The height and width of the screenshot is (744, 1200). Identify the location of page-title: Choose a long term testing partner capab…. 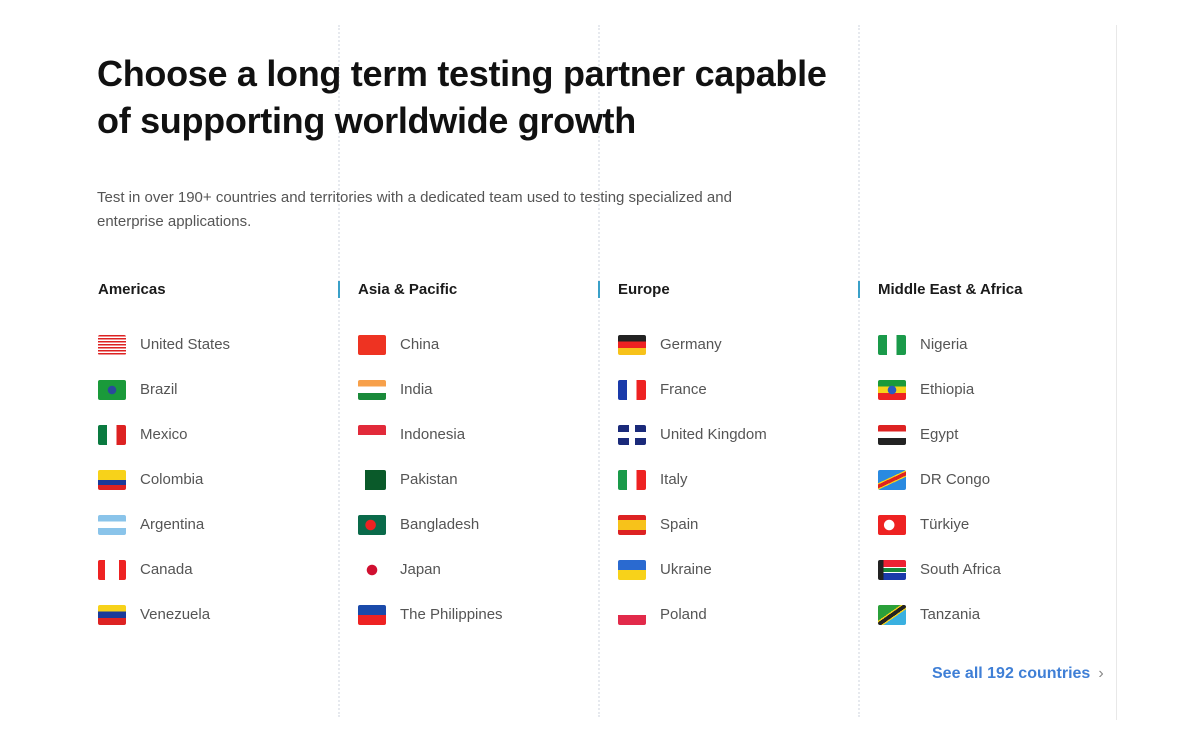
(462, 97).